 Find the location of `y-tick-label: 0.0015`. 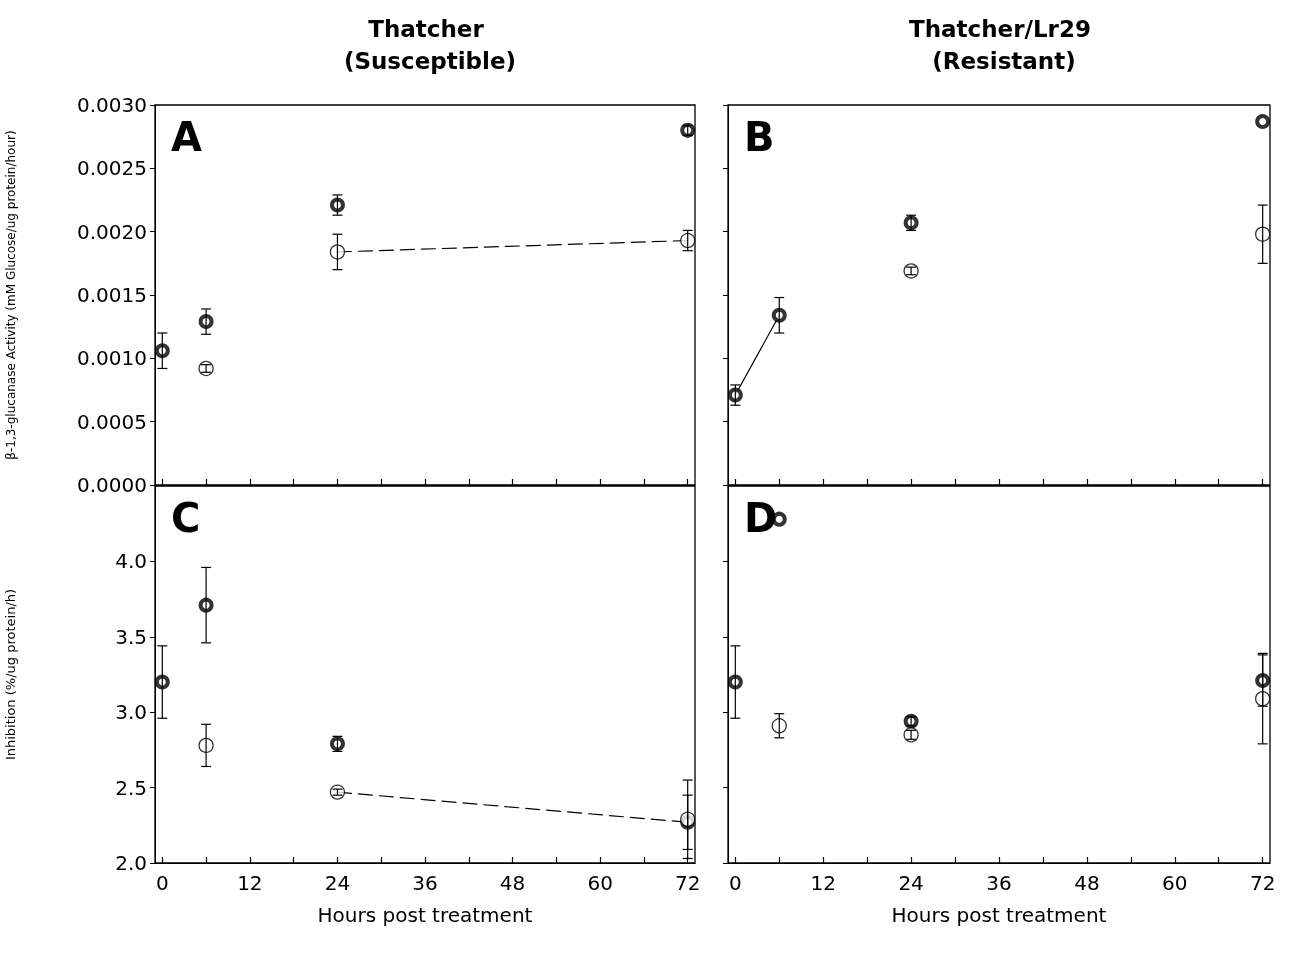

y-tick-label: 0.0015 is located at coordinates (112, 295).